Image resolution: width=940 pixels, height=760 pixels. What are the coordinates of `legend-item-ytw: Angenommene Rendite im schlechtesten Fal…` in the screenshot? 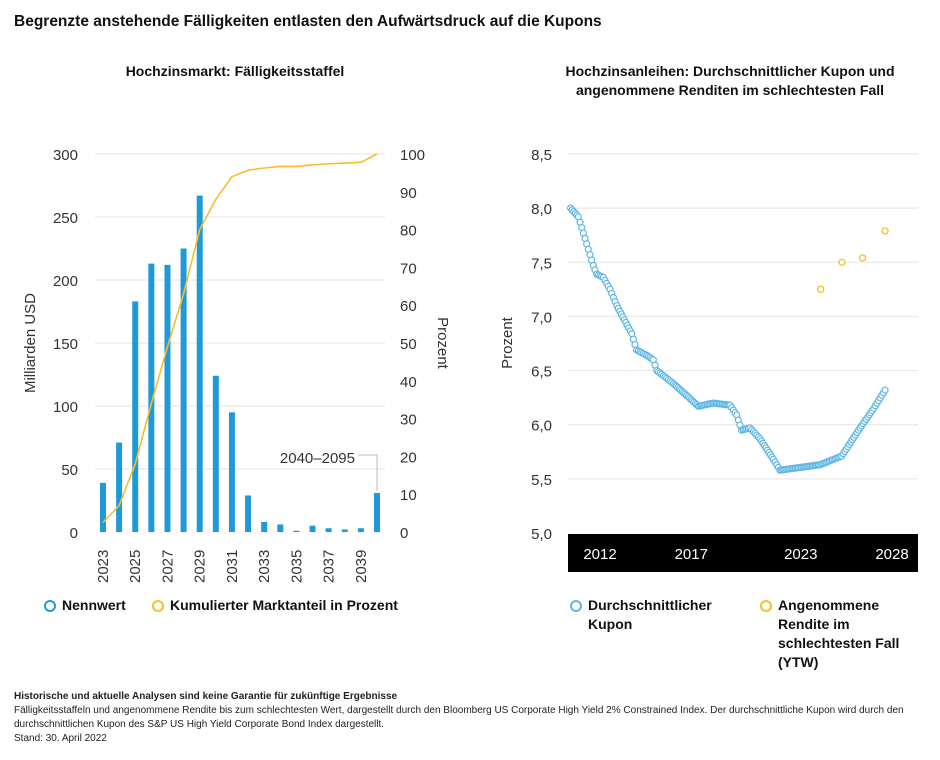 It's located at (845, 634).